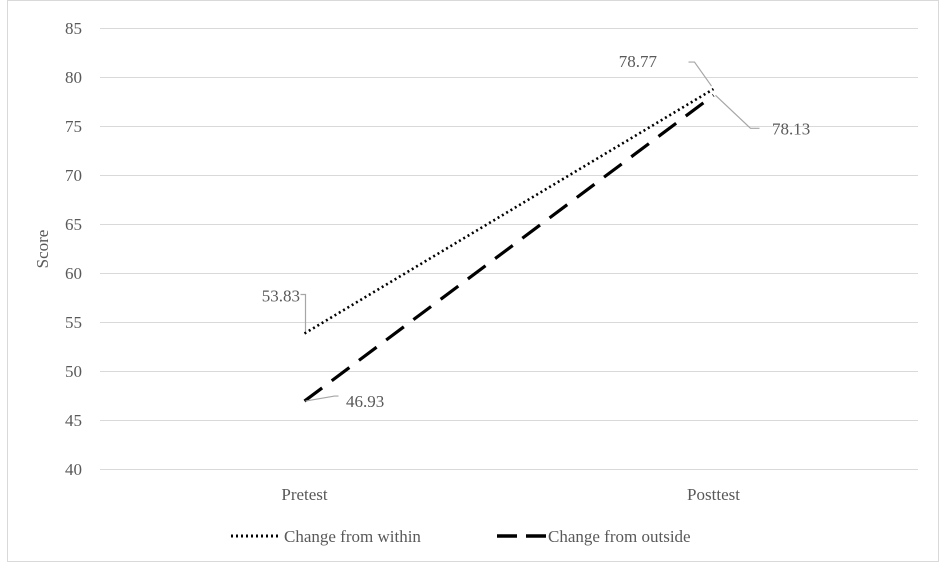  I want to click on y-tick-label-75: 75, so click(73, 126).